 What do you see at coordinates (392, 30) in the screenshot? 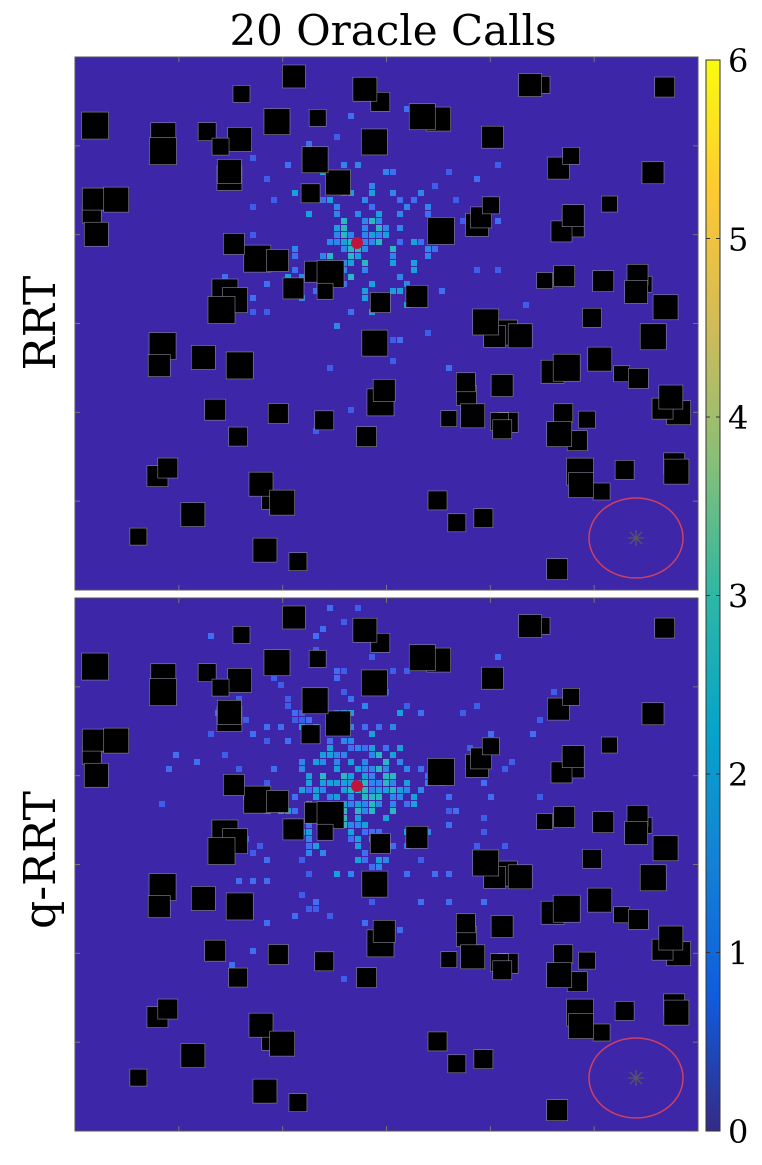
I see `figure-title: 20 Oracle Calls` at bounding box center [392, 30].